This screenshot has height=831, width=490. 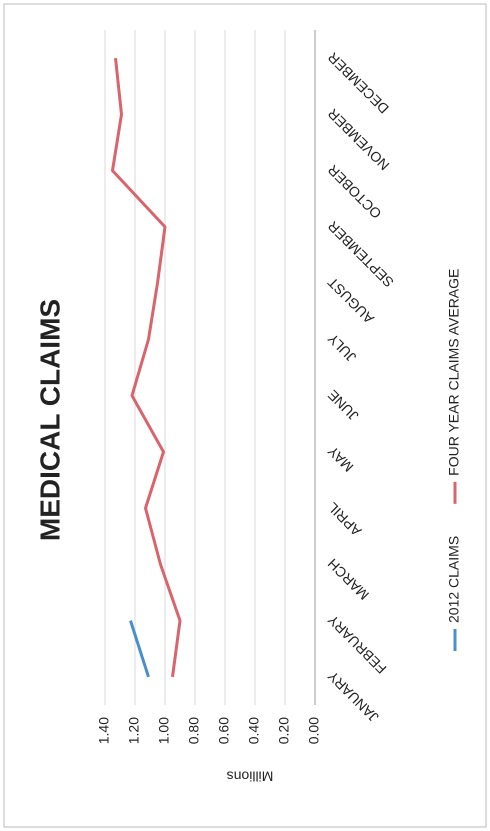 I want to click on y-tick-label: 0.40, so click(x=254, y=730).